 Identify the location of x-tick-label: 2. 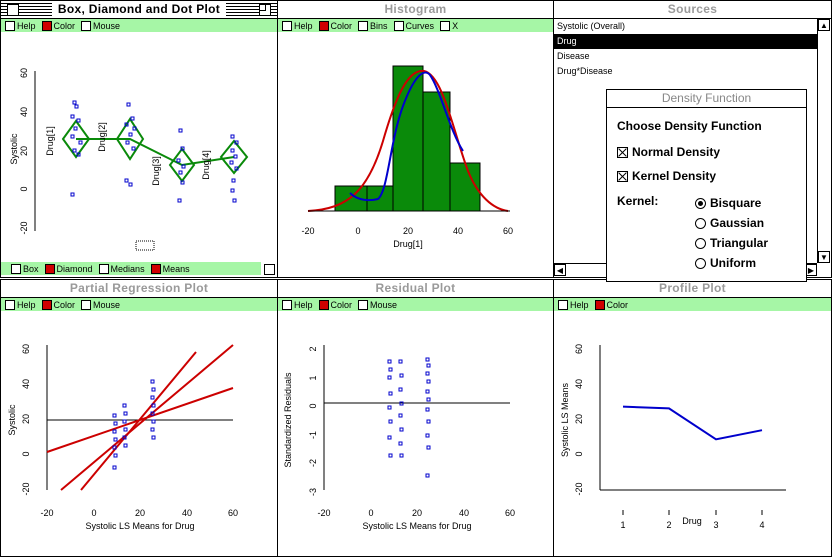
(668, 525).